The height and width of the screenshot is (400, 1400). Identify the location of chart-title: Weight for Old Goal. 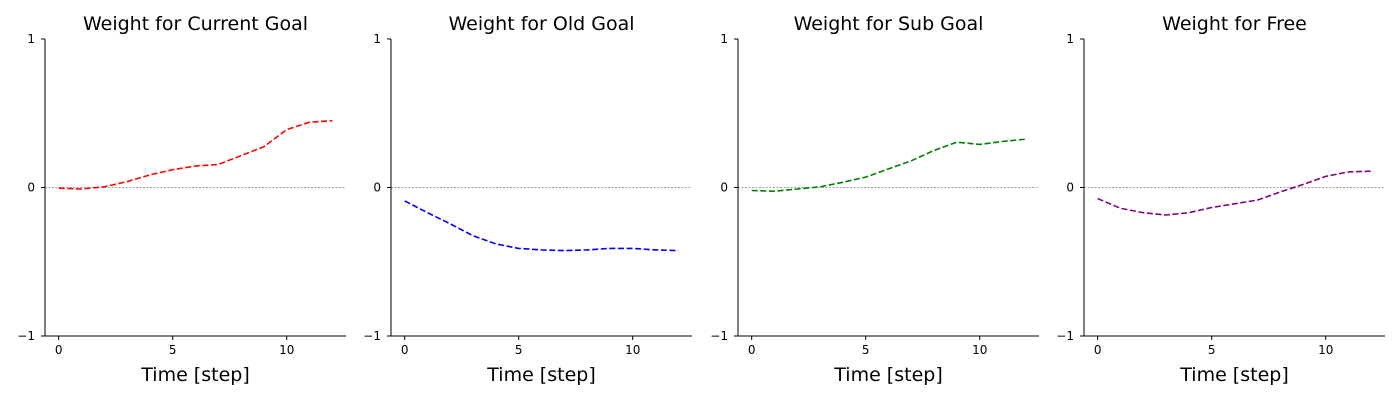
(541, 24).